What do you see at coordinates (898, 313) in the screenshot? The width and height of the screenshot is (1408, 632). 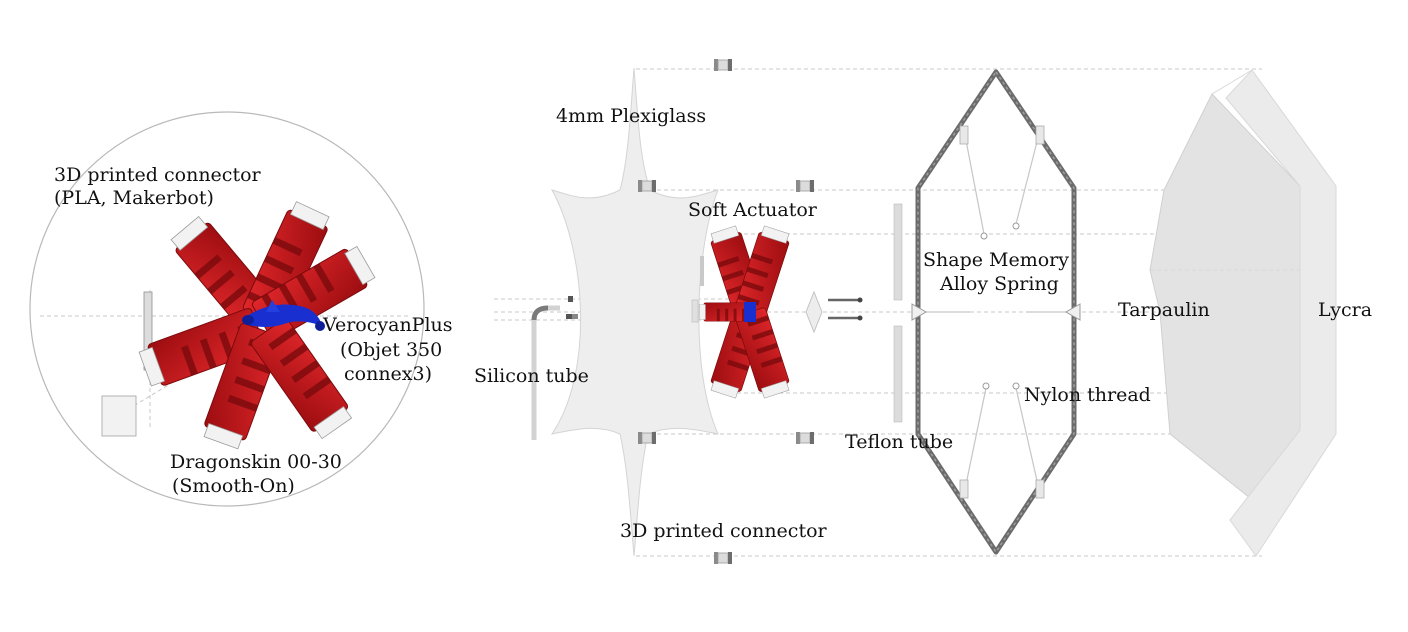 I see `teflon-tube` at bounding box center [898, 313].